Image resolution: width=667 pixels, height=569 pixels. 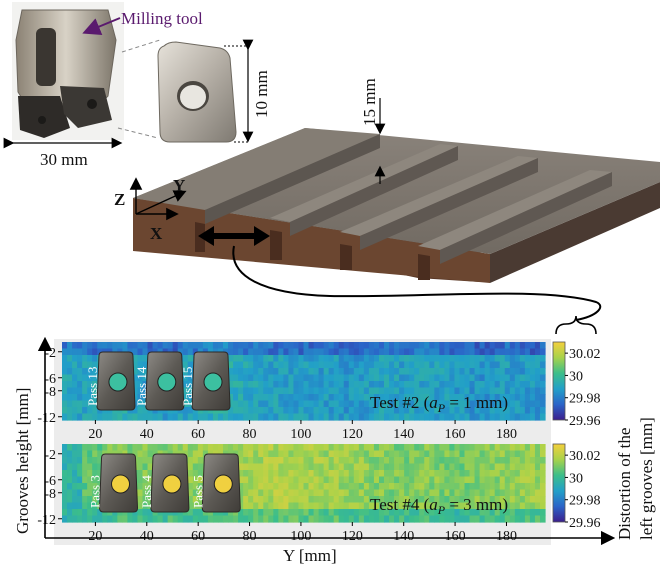 What do you see at coordinates (455, 536) in the screenshot?
I see `x-tick-label: 160` at bounding box center [455, 536].